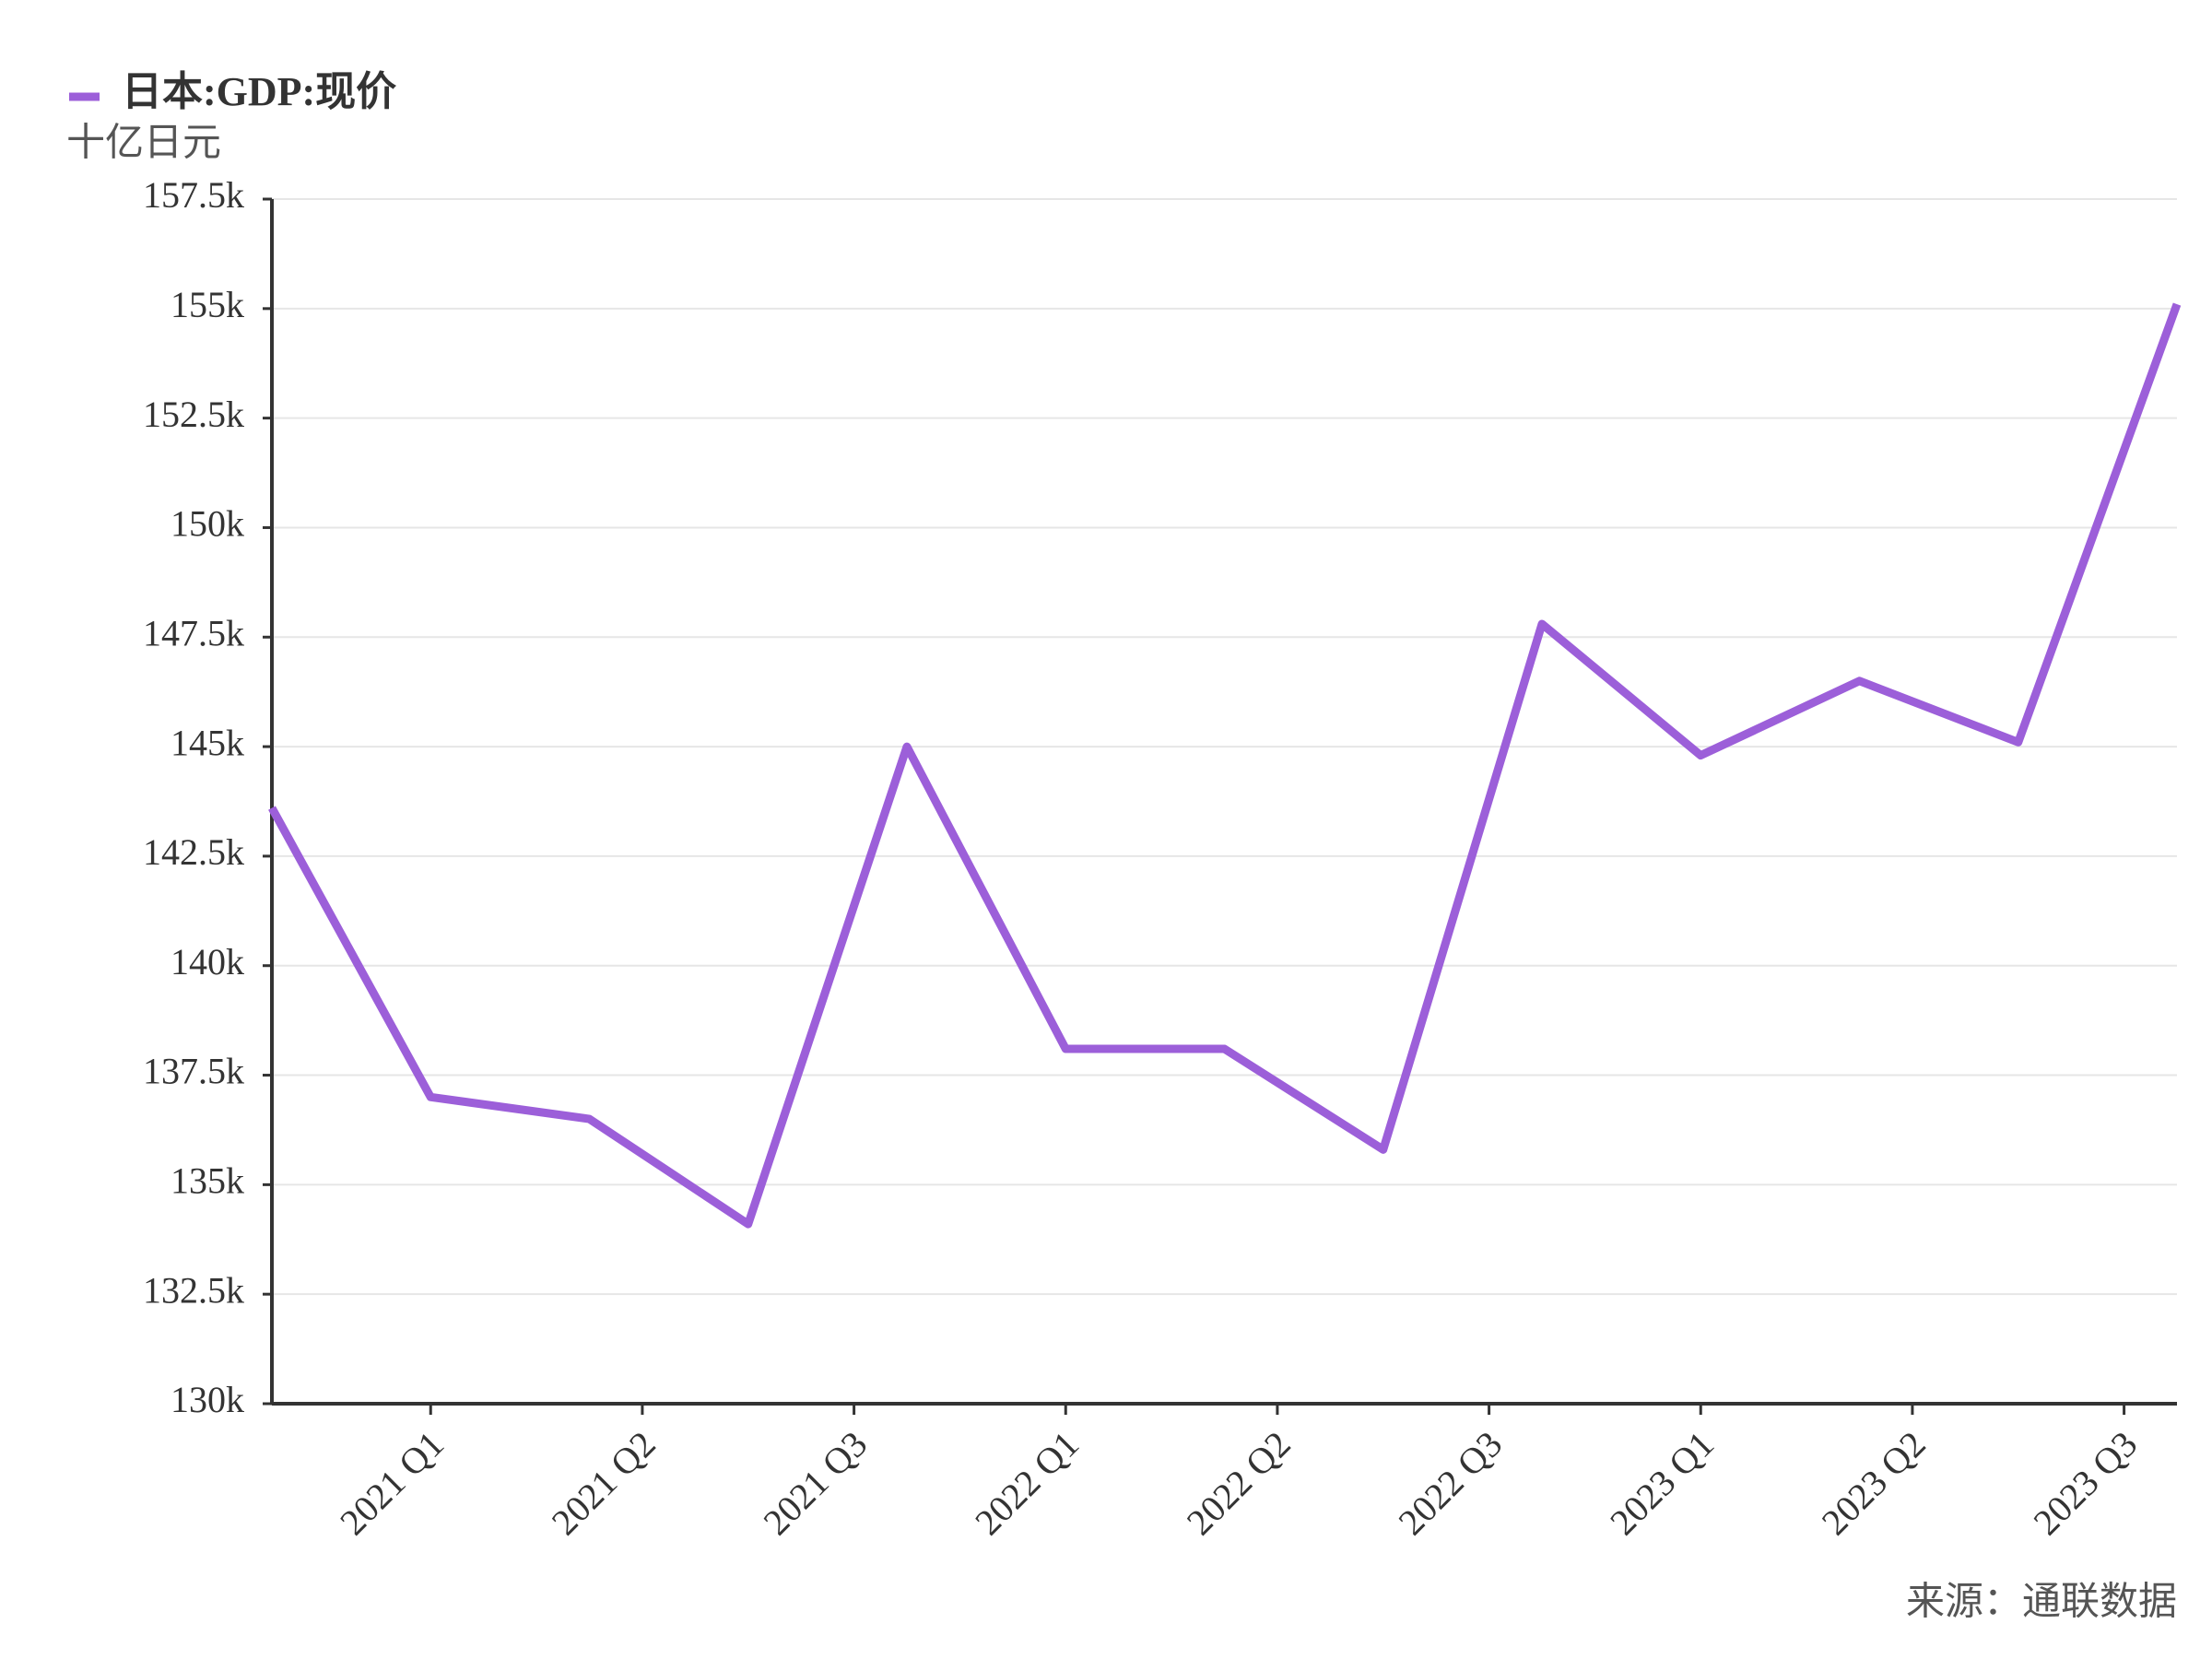 The width and height of the screenshot is (2212, 1659). Describe the element at coordinates (193, 1290) in the screenshot. I see `y-tick-label: 132.5k` at that location.